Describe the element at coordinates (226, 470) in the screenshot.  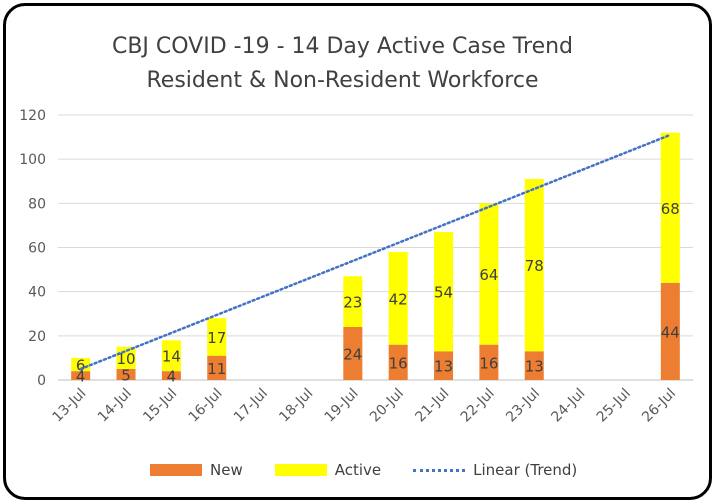
I see `legend-label-new: New` at that location.